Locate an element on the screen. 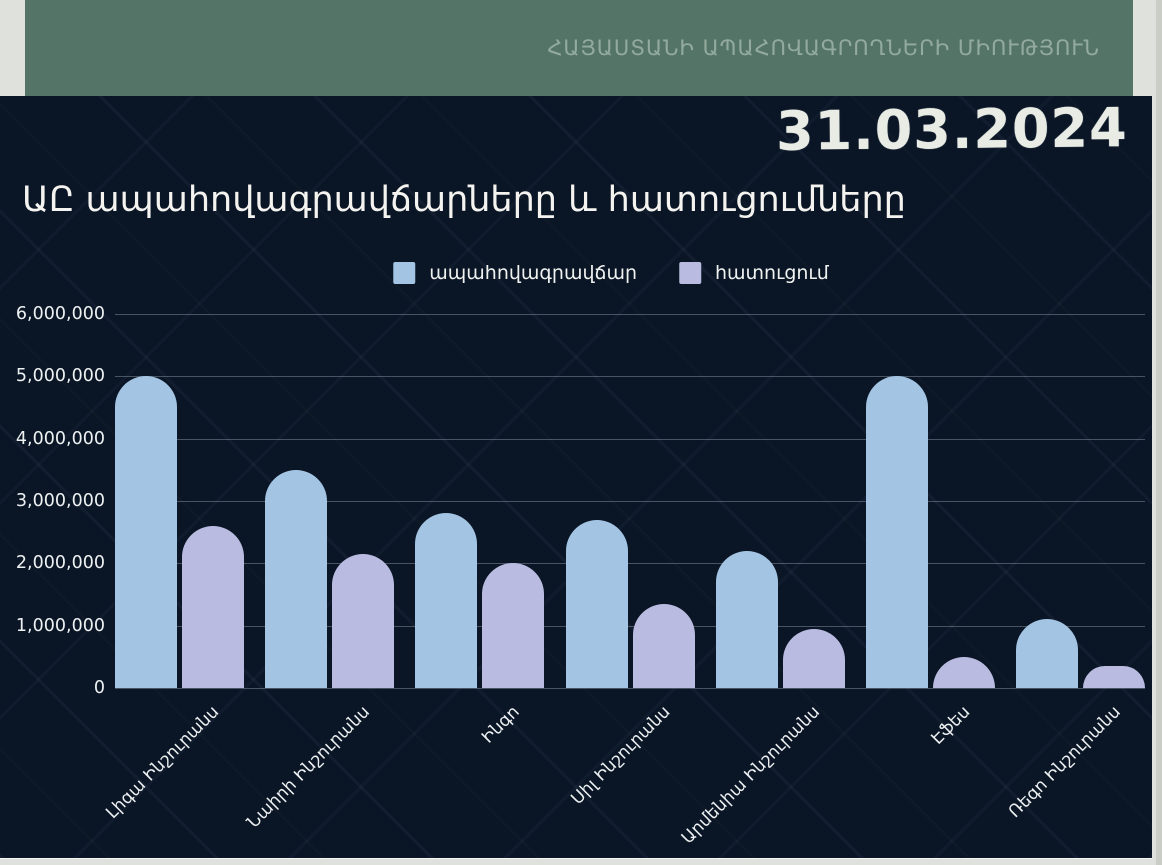 The width and height of the screenshot is (1162, 865). legend-label-premium: ապահովագրավճար is located at coordinates (533, 273).